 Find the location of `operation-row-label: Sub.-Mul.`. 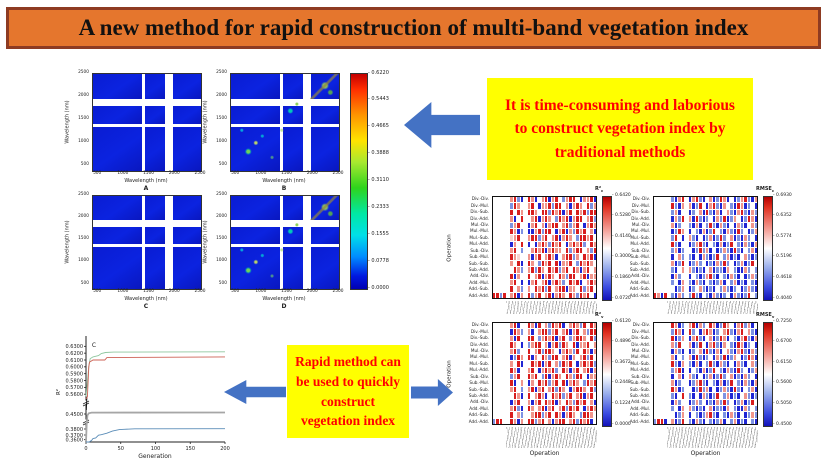

operation-row-label: Sub.-Mul. is located at coordinates (640, 383).